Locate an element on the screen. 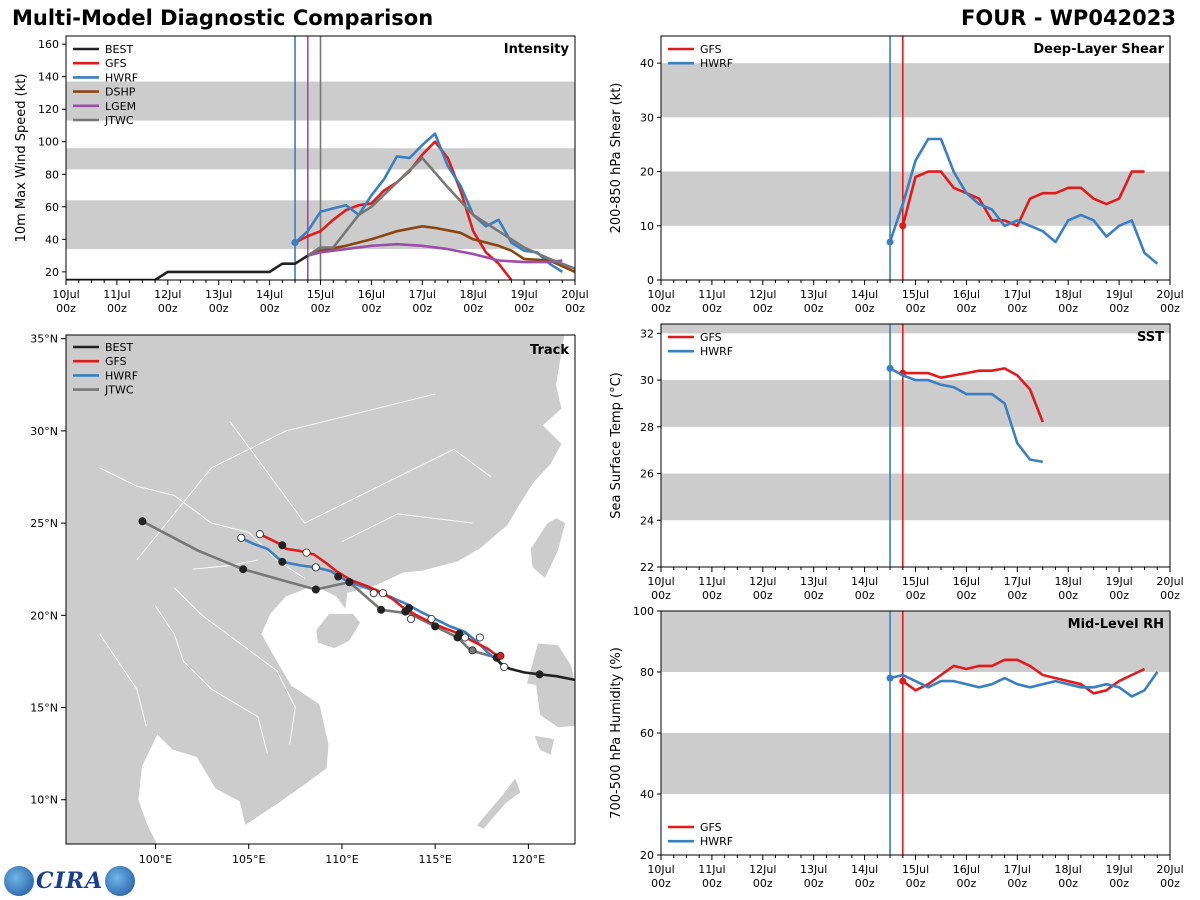 This screenshot has width=1200, height=900. sst-start-hwrf is located at coordinates (890, 368).